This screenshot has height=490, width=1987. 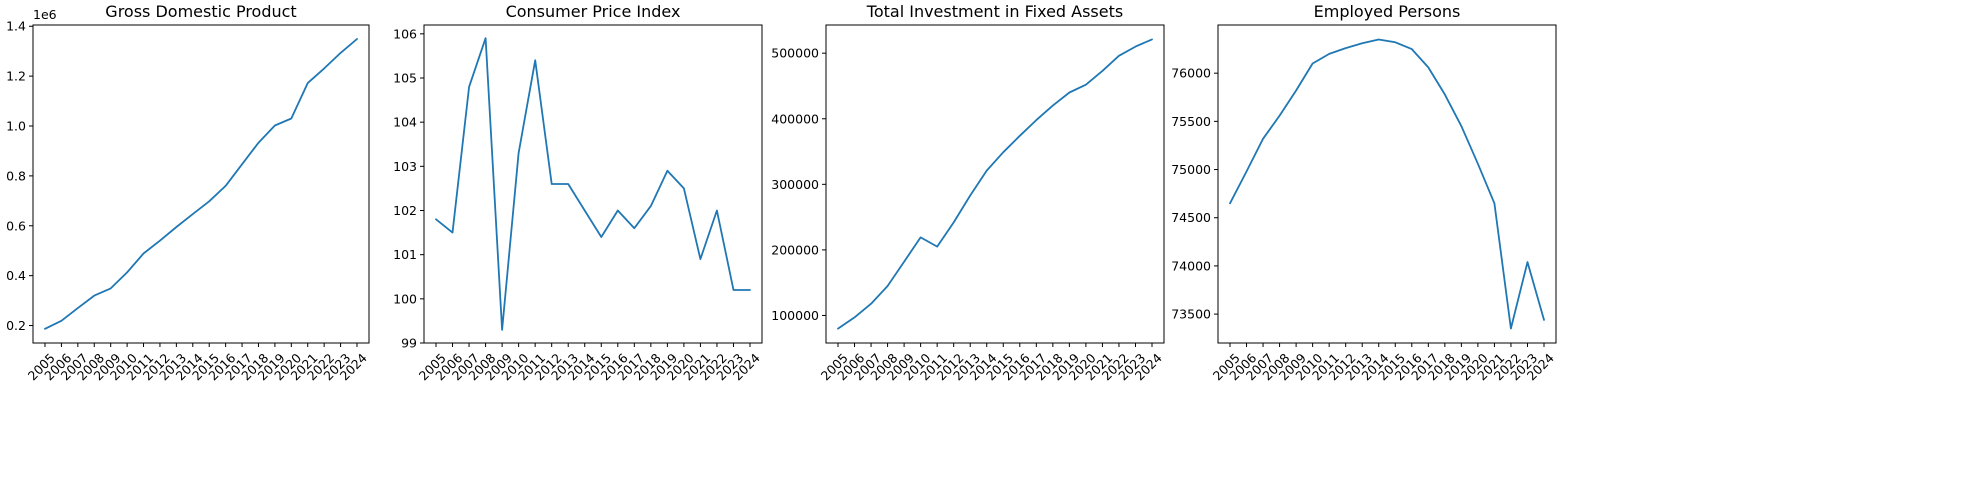 I want to click on y-tick-label: 0.2, so click(x=16, y=325).